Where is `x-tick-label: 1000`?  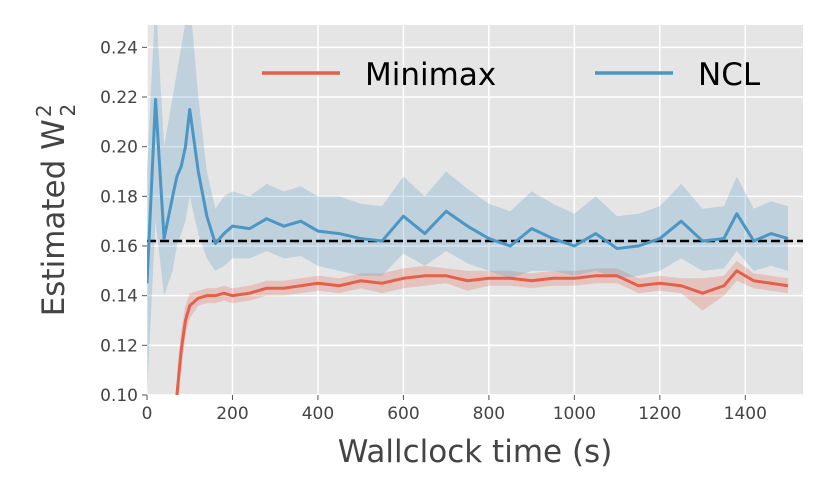 x-tick-label: 1000 is located at coordinates (574, 414).